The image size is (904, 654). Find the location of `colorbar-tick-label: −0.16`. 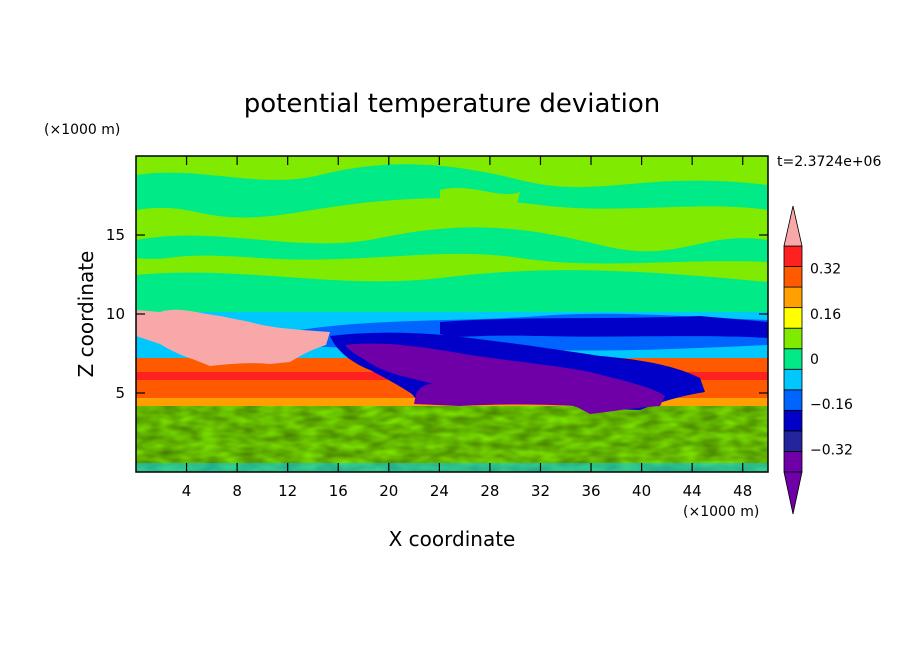

colorbar-tick-label: −0.16 is located at coordinates (831, 405).